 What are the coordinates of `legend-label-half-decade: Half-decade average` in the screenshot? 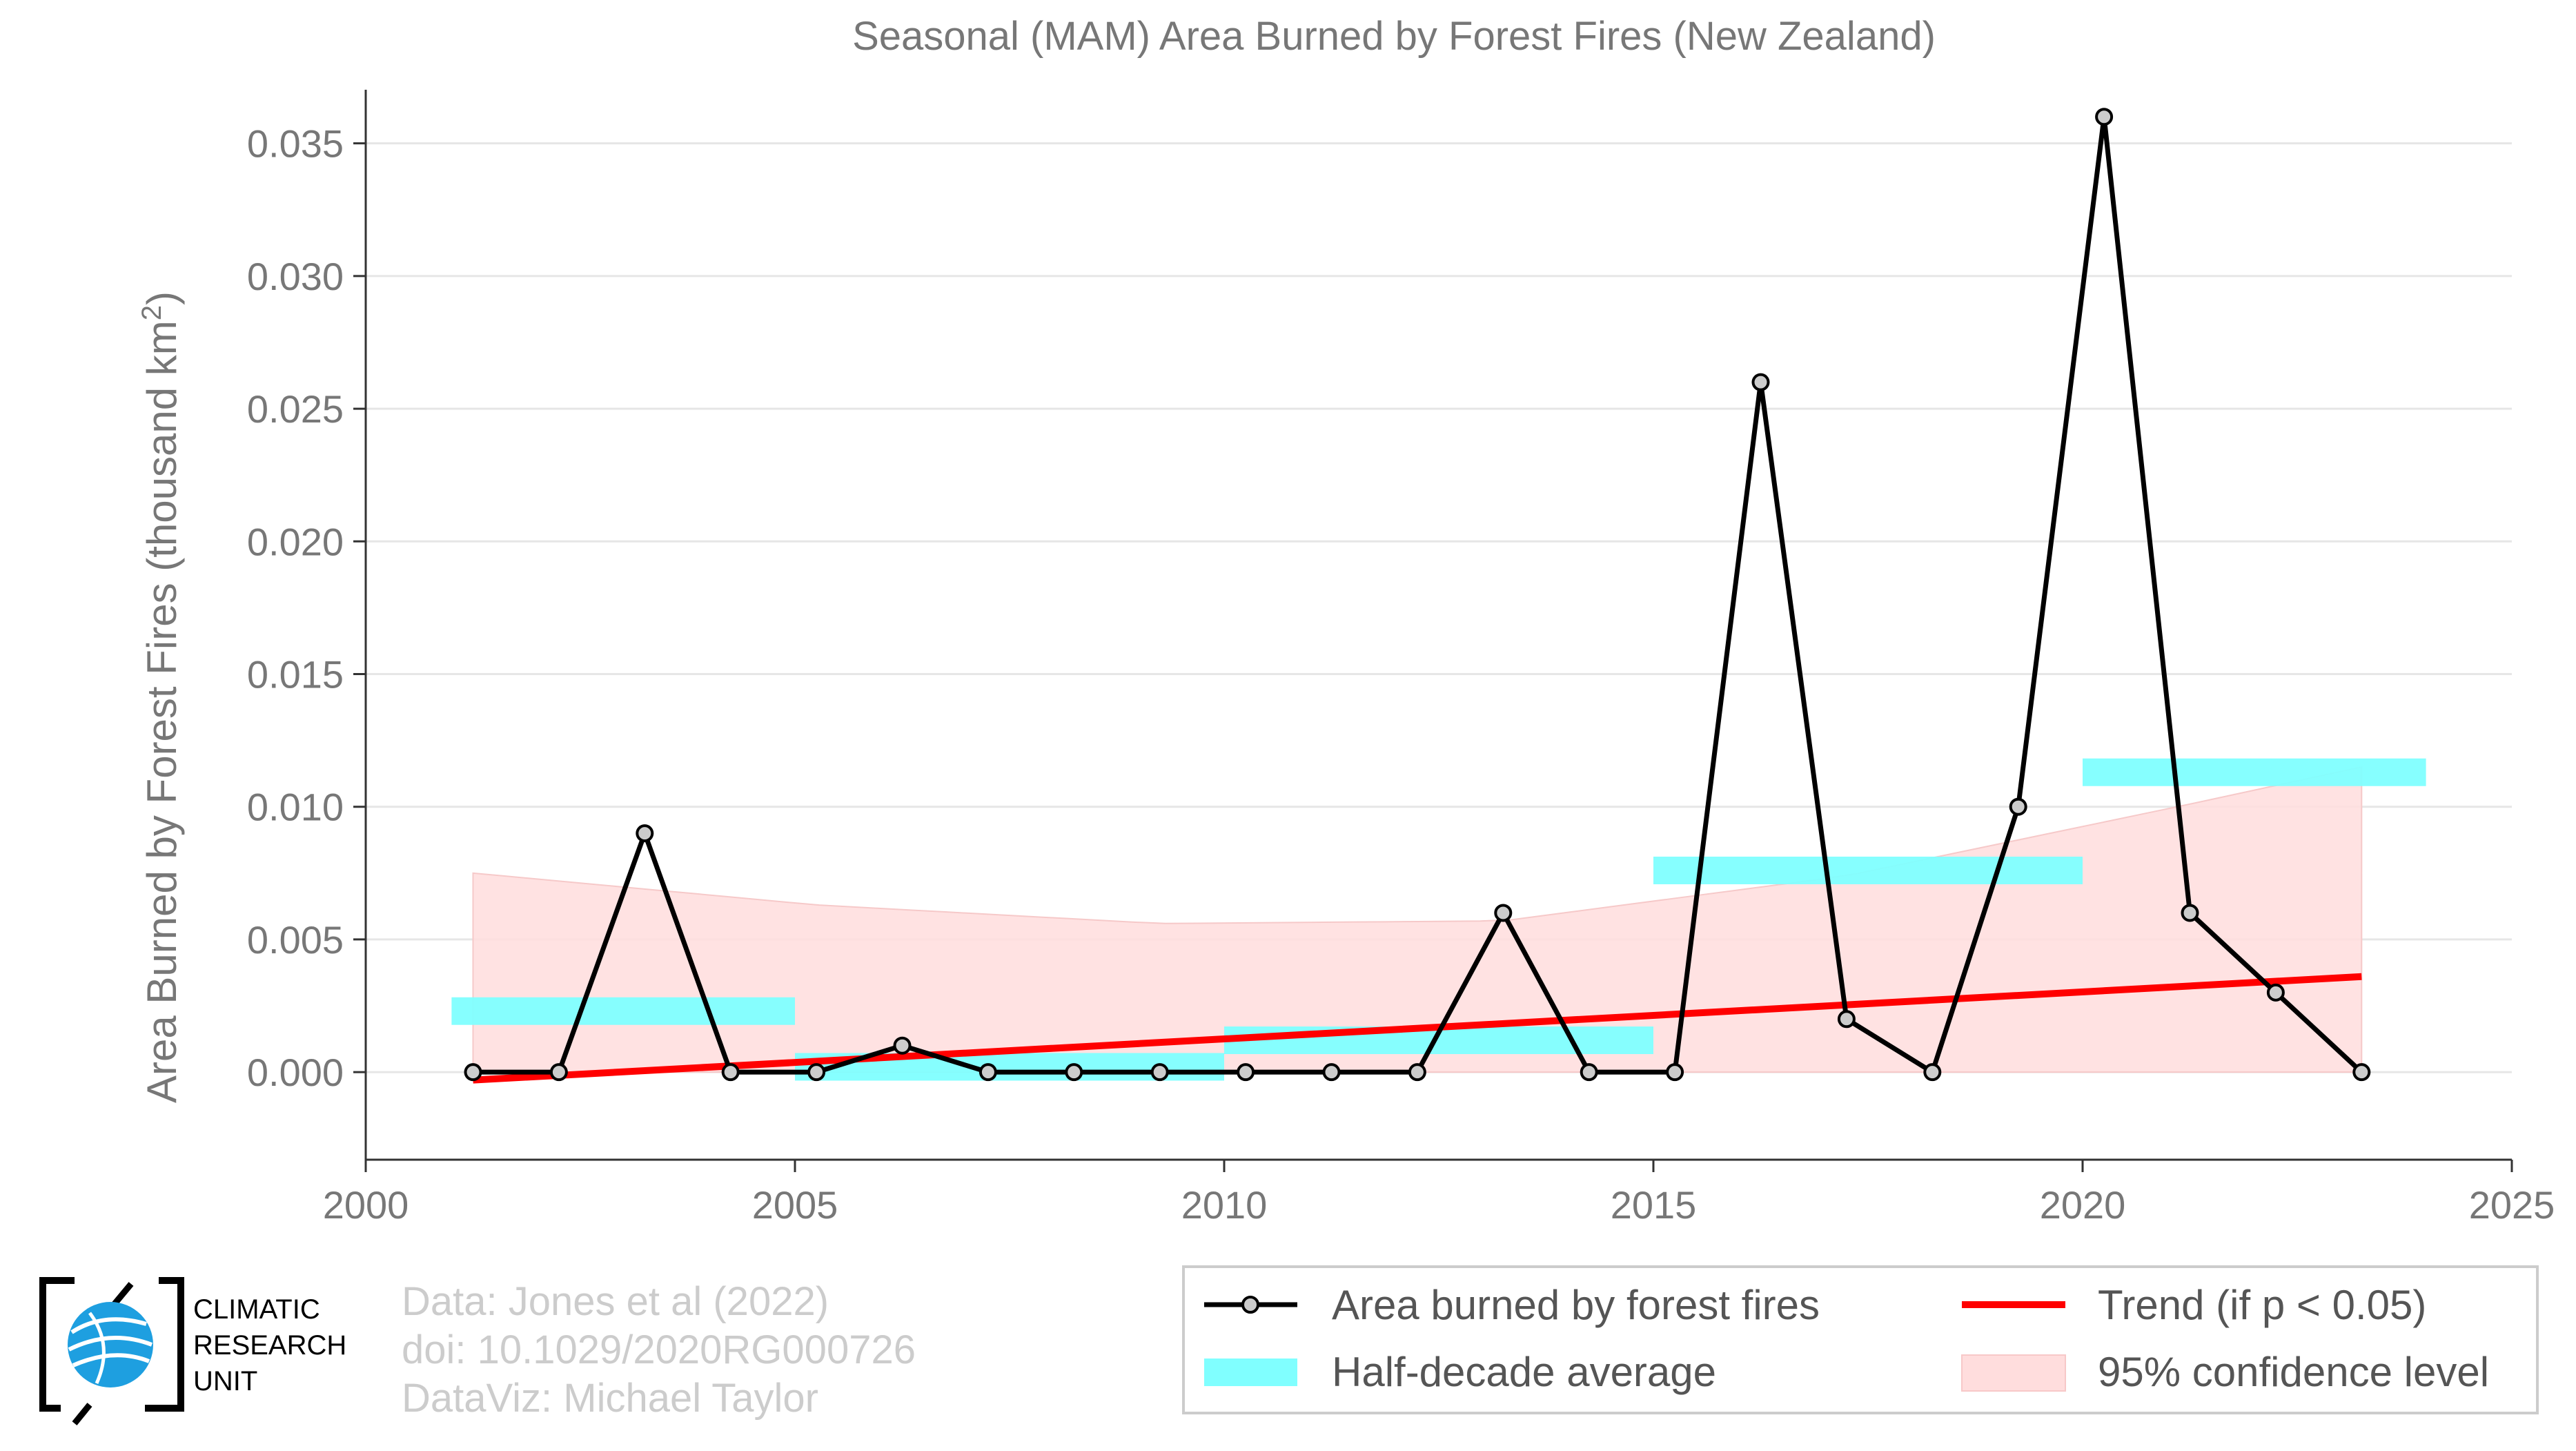 It's located at (1524, 1372).